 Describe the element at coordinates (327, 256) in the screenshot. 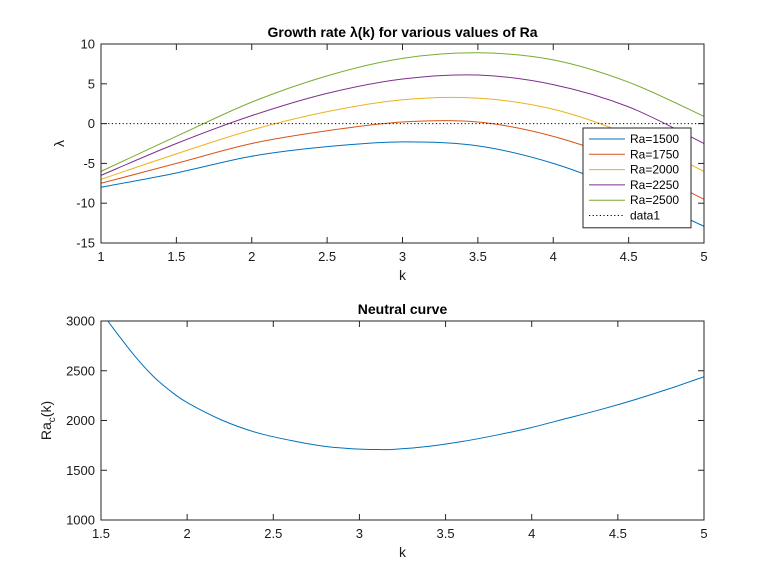

I see `growth-rate-x-tick-label: 2.5` at that location.